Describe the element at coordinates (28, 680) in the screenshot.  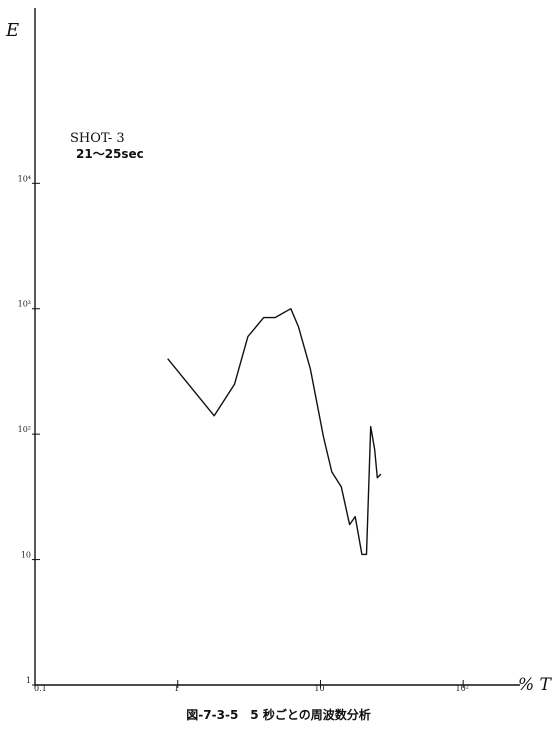
I see `y-tick-label-0: 1` at that location.